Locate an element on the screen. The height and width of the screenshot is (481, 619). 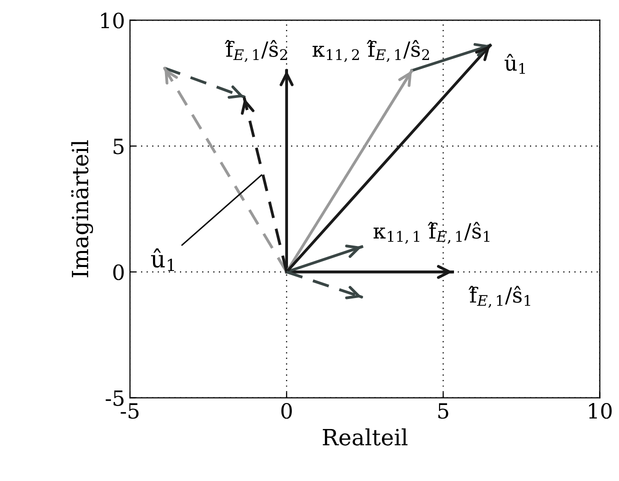
annotation: f̂$_{E,1}$/ŝ$_{2}$ is located at coordinates (255, 51).